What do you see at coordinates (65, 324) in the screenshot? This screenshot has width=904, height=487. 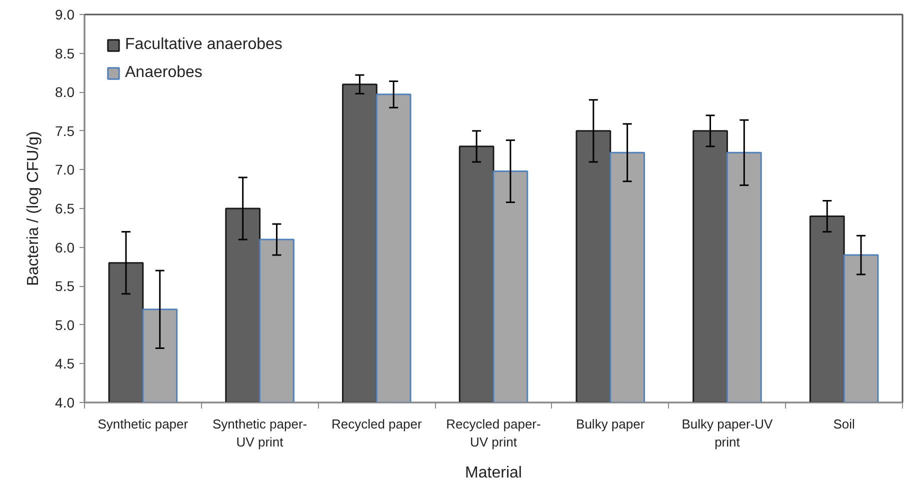 I see `y-tick-label: 5.0` at bounding box center [65, 324].